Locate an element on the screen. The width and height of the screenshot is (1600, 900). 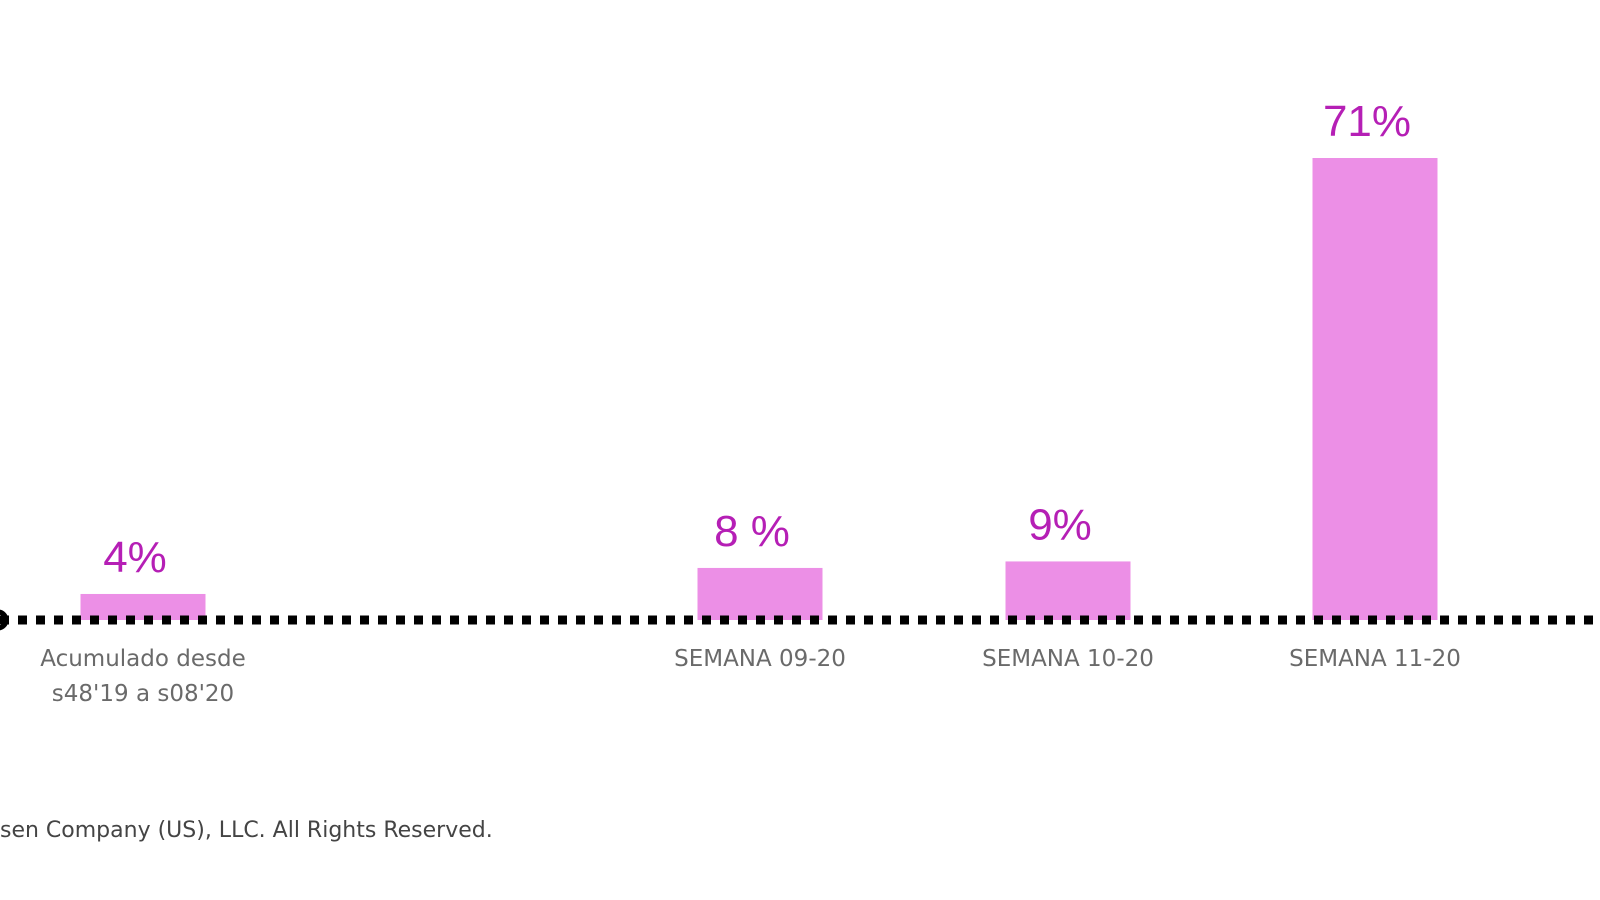
category-label: Acumulado desde is located at coordinates (142, 659).